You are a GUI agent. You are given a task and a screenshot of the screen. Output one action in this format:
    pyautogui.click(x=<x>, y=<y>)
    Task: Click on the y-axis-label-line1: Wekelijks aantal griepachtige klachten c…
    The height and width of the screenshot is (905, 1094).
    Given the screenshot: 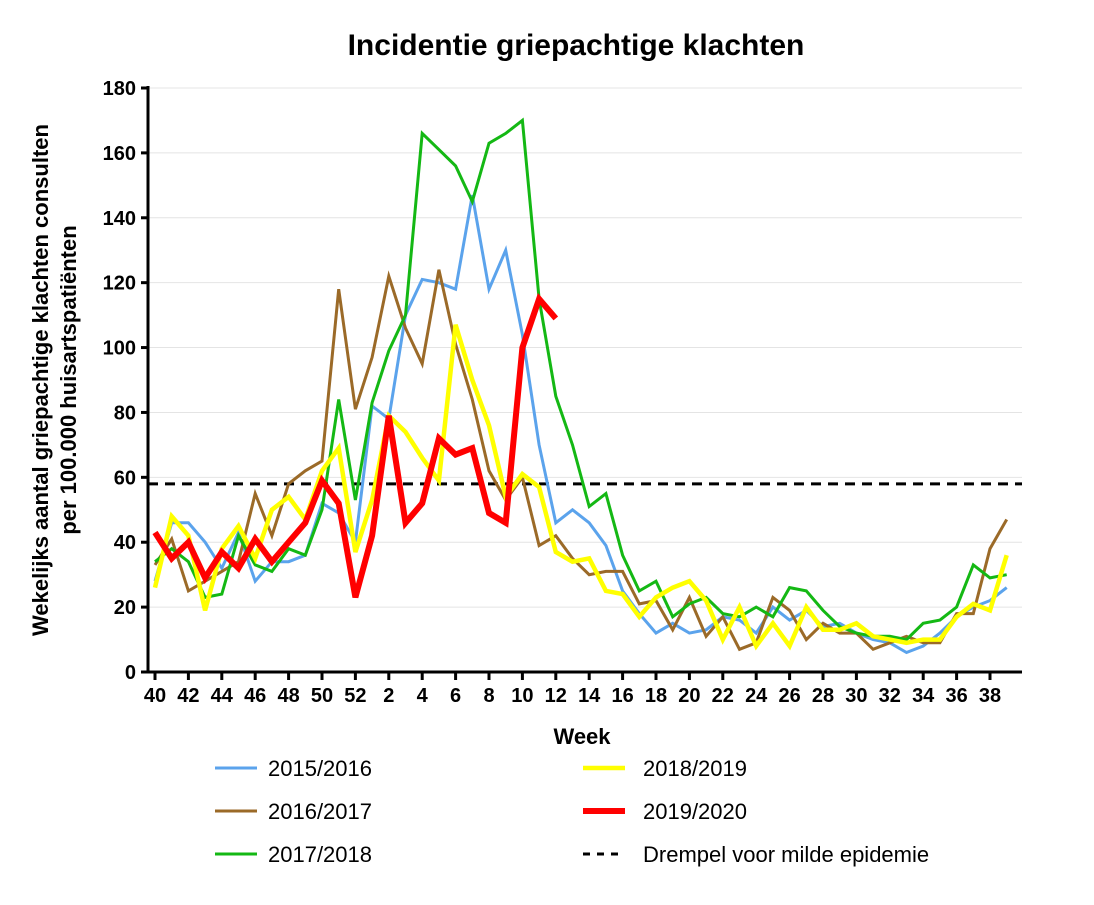 What is the action you would take?
    pyautogui.click(x=40, y=380)
    